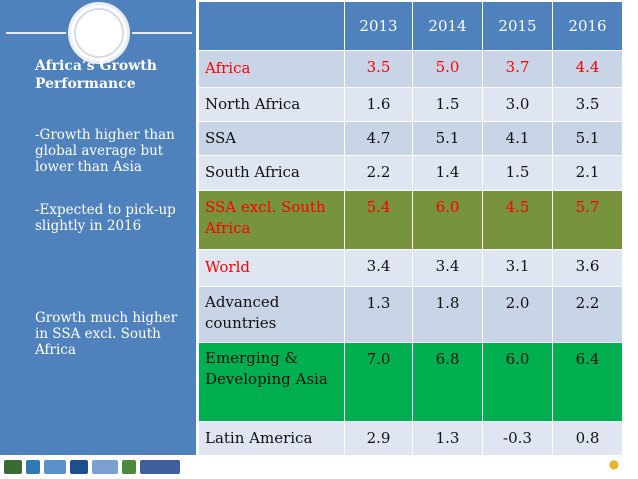  I want to click on cell-value: 5.4, so click(378, 220).